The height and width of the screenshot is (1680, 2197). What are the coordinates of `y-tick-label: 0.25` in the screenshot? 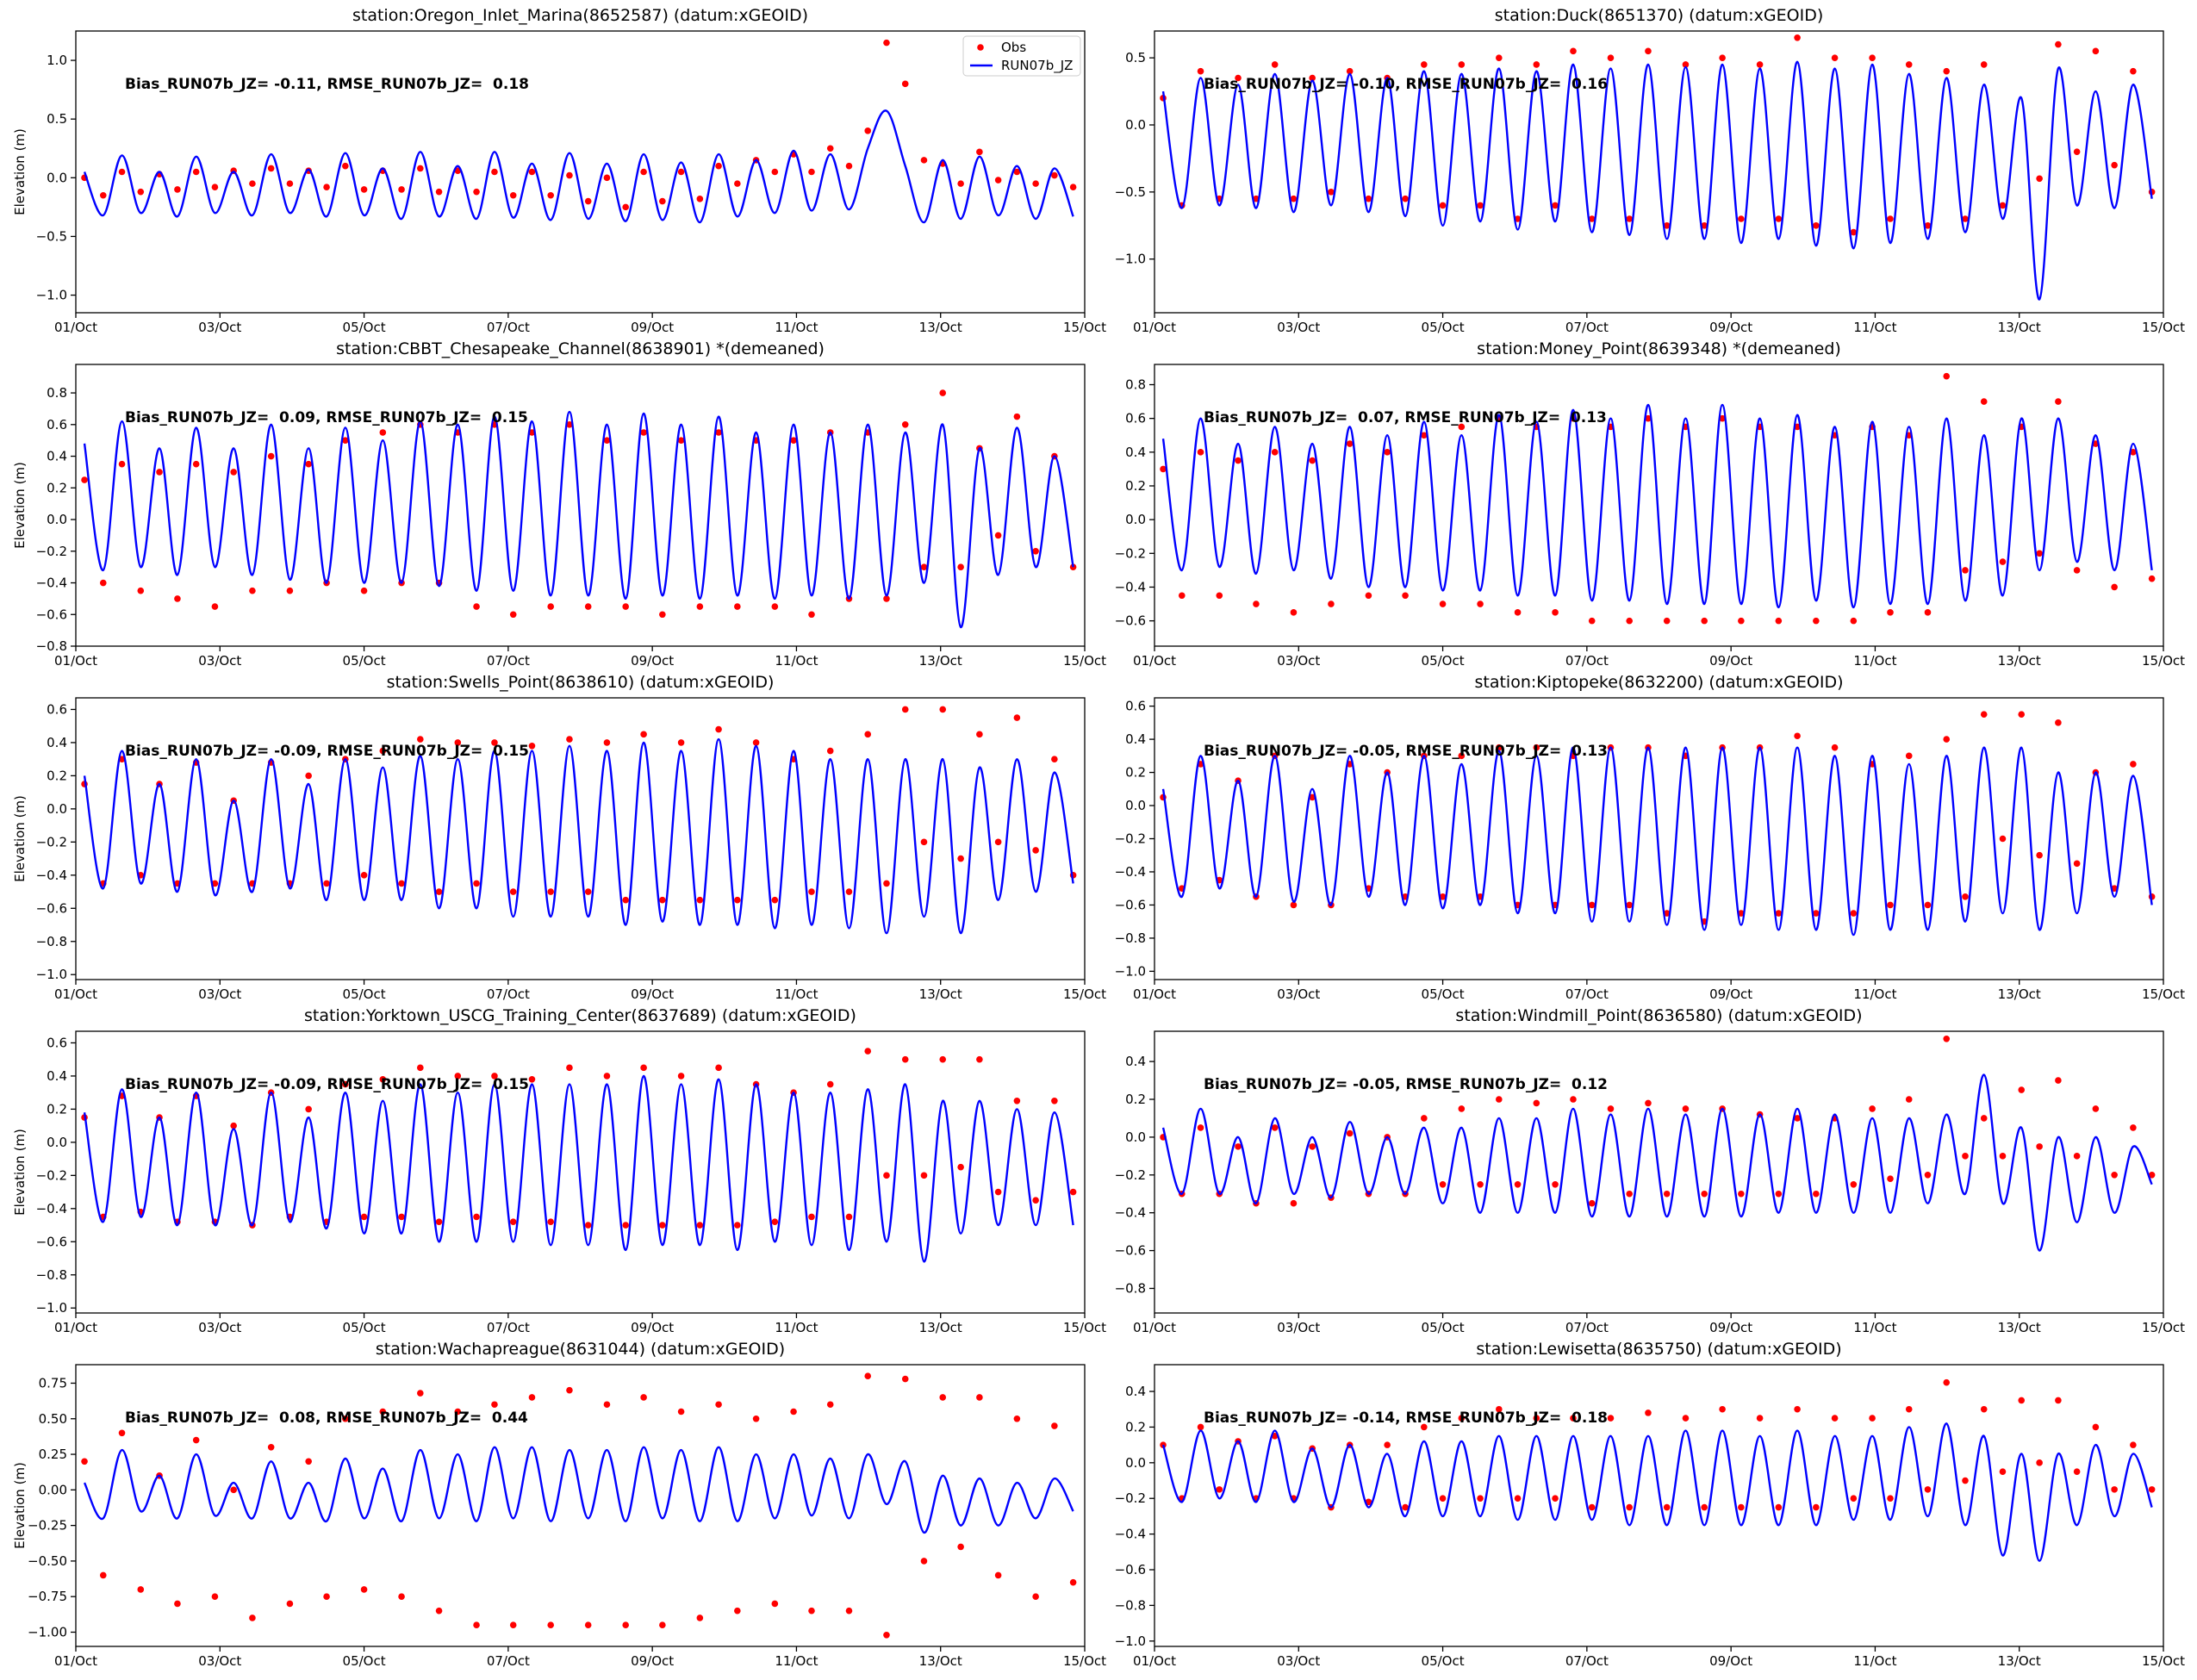 It's located at (53, 1455).